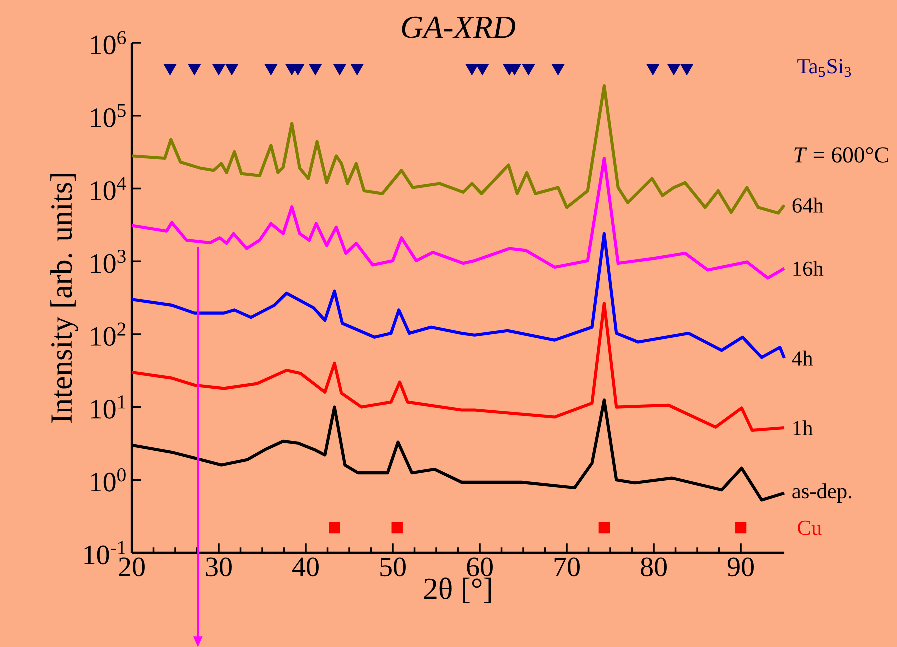 The width and height of the screenshot is (897, 647). I want to click on y-axis-title: Intensity [arb. units], so click(64, 298).